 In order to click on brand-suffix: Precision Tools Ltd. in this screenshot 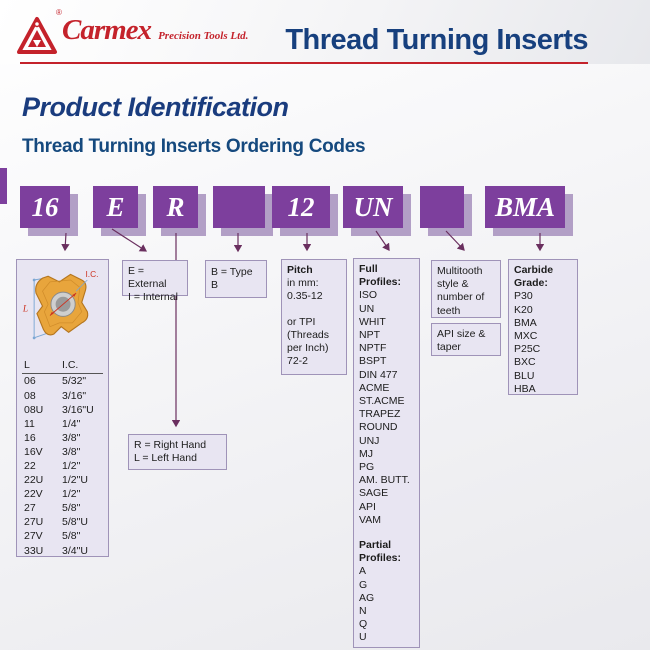, I will do `click(203, 36)`.